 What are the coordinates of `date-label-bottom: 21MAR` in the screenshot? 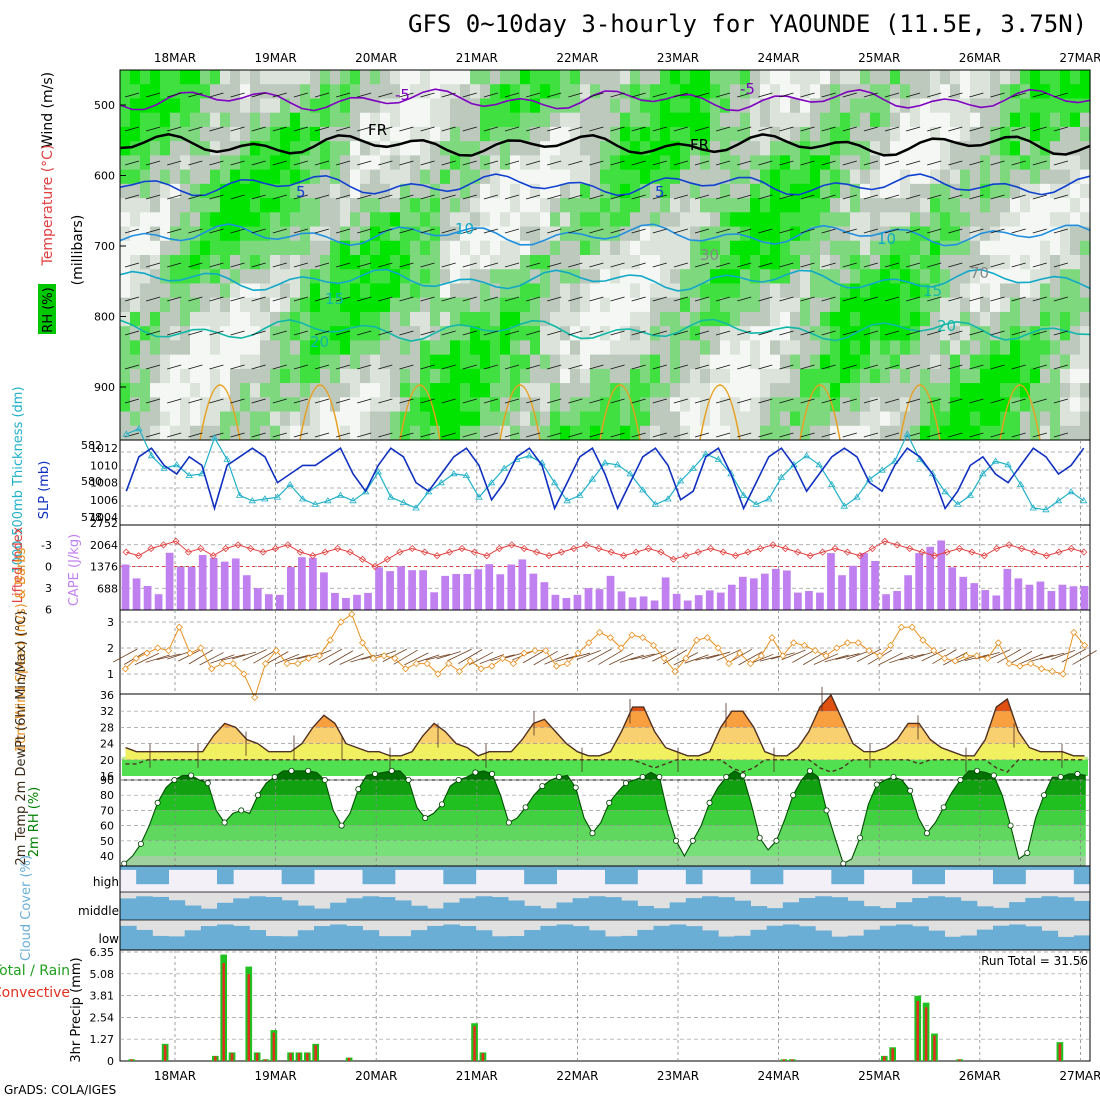 It's located at (477, 1076).